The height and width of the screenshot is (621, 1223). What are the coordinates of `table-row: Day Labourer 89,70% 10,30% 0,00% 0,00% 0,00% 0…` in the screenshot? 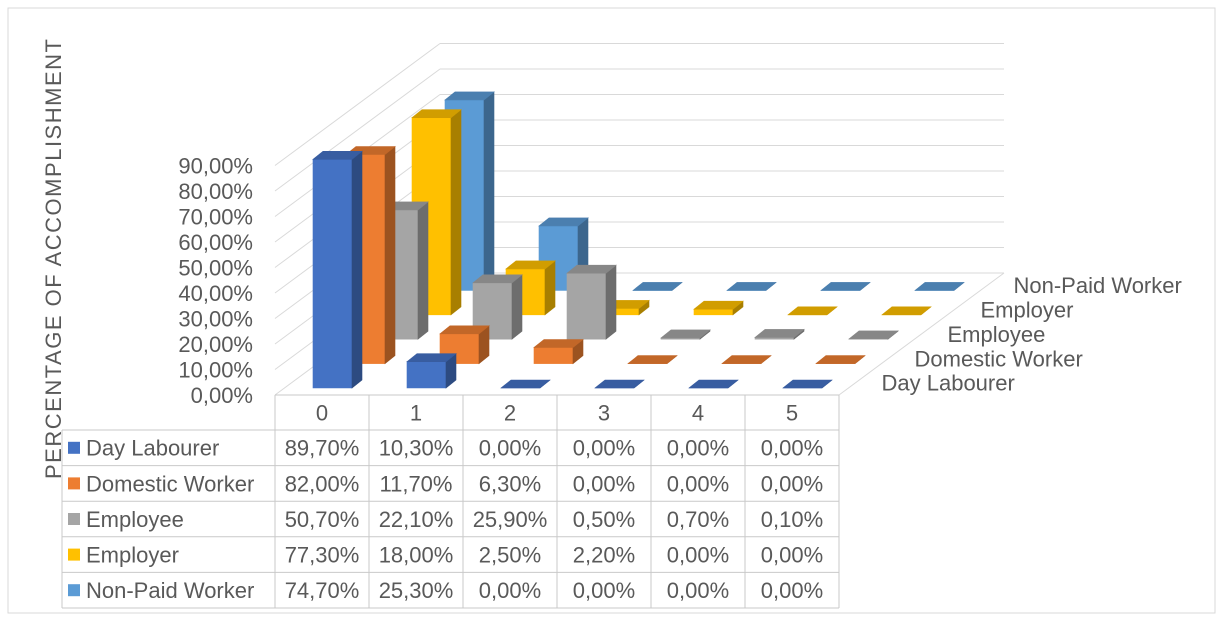 It's located at (445, 448).